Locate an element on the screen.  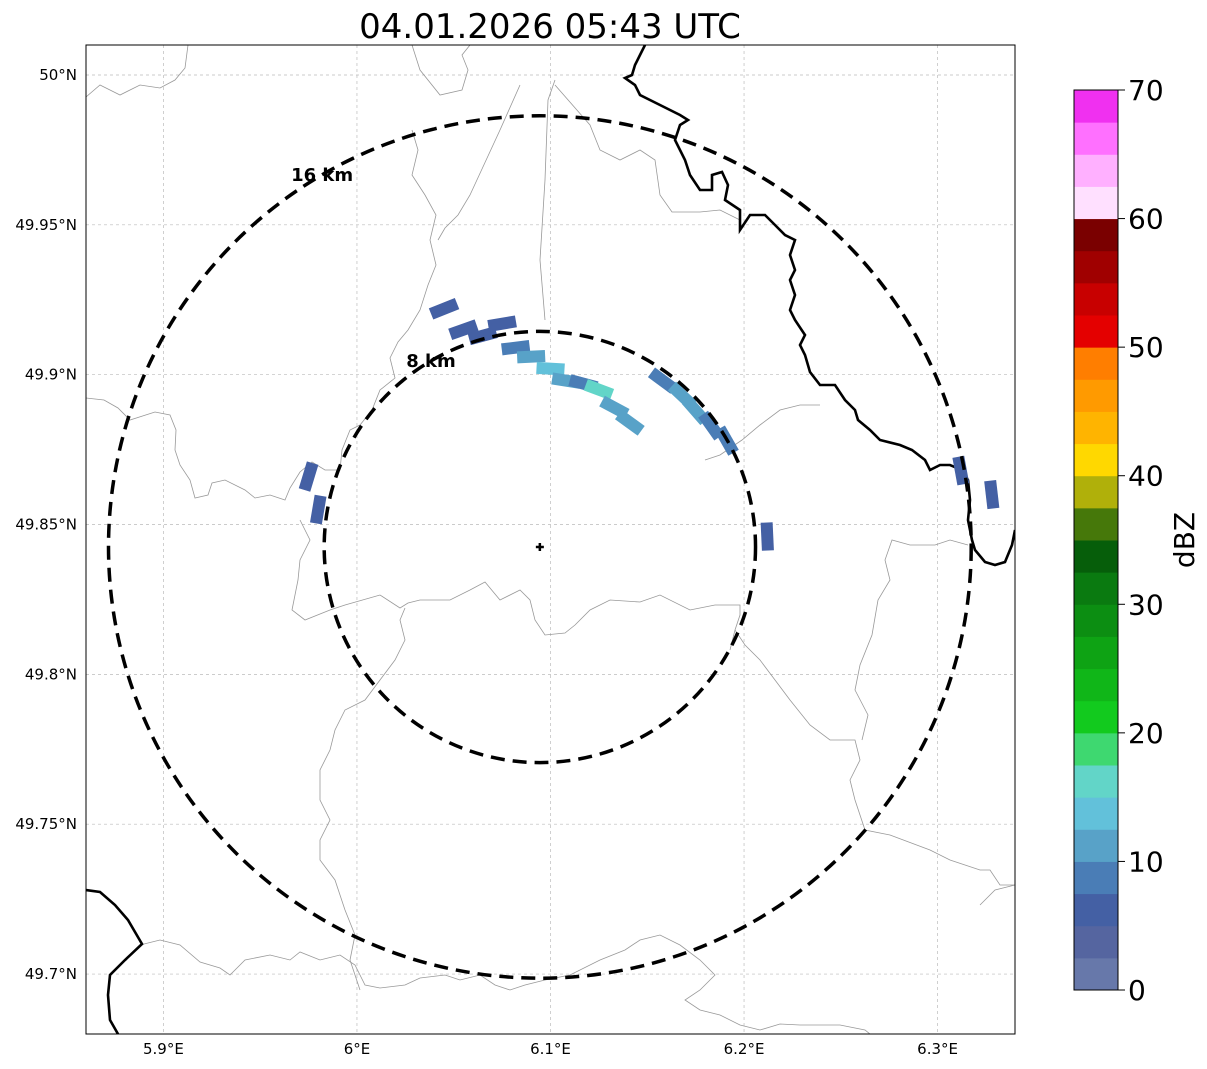
colorbar-tick-label: 10 is located at coordinates (1146, 861).